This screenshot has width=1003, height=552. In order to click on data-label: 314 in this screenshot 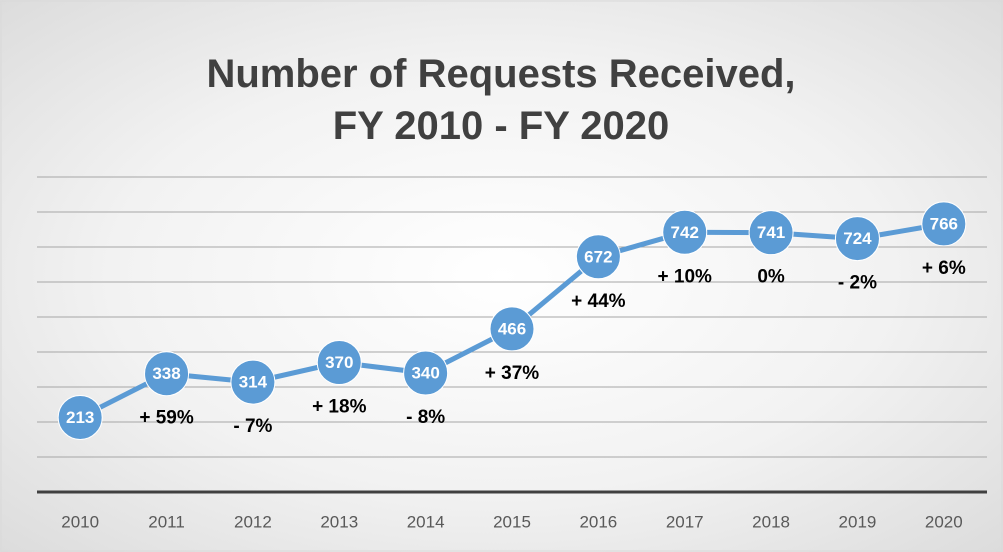, I will do `click(253, 382)`.